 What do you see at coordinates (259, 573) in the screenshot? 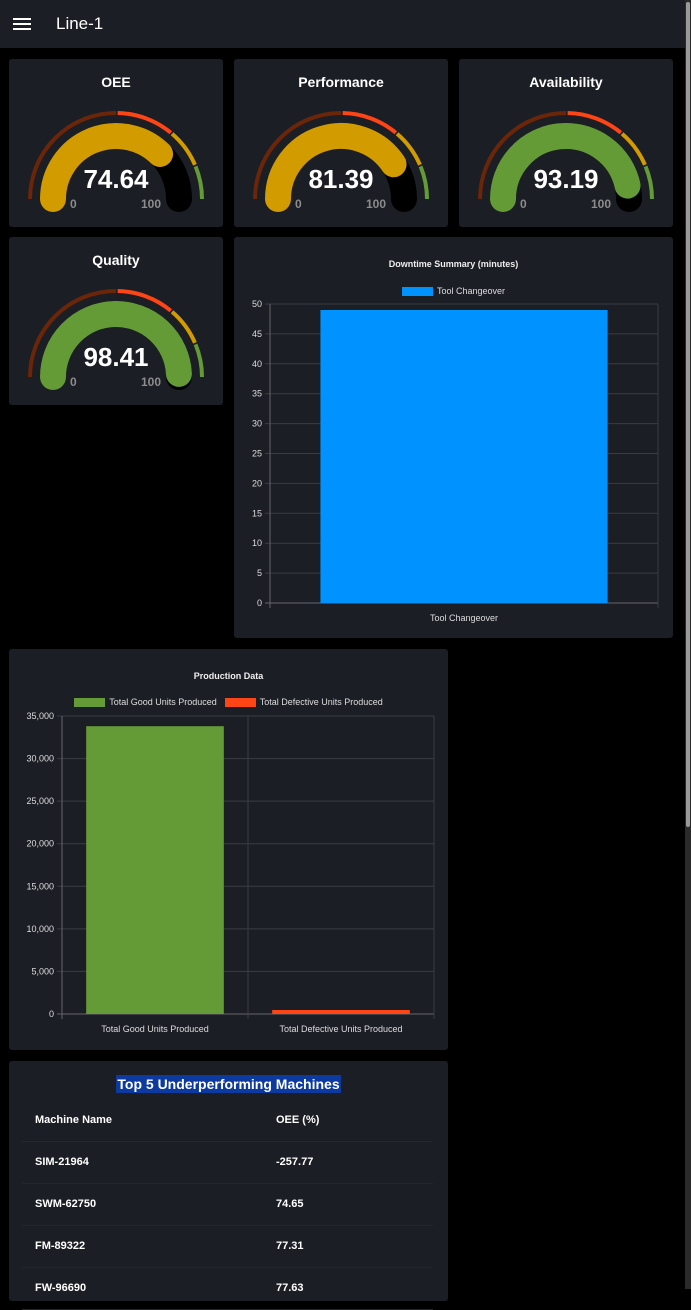
I see `y-tick-label: 5` at bounding box center [259, 573].